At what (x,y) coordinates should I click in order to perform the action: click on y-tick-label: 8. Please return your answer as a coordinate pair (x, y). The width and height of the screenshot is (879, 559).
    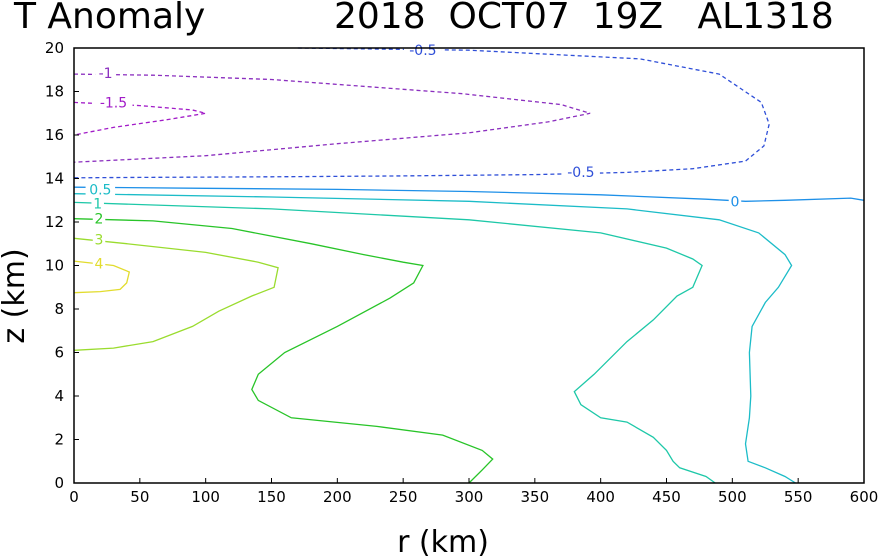
    Looking at the image, I should click on (59, 309).